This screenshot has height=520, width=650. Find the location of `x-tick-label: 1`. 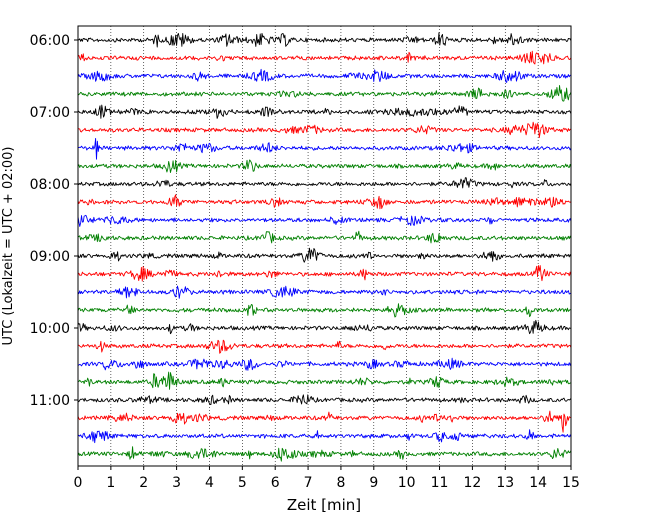

x-tick-label: 1 is located at coordinates (110, 483).